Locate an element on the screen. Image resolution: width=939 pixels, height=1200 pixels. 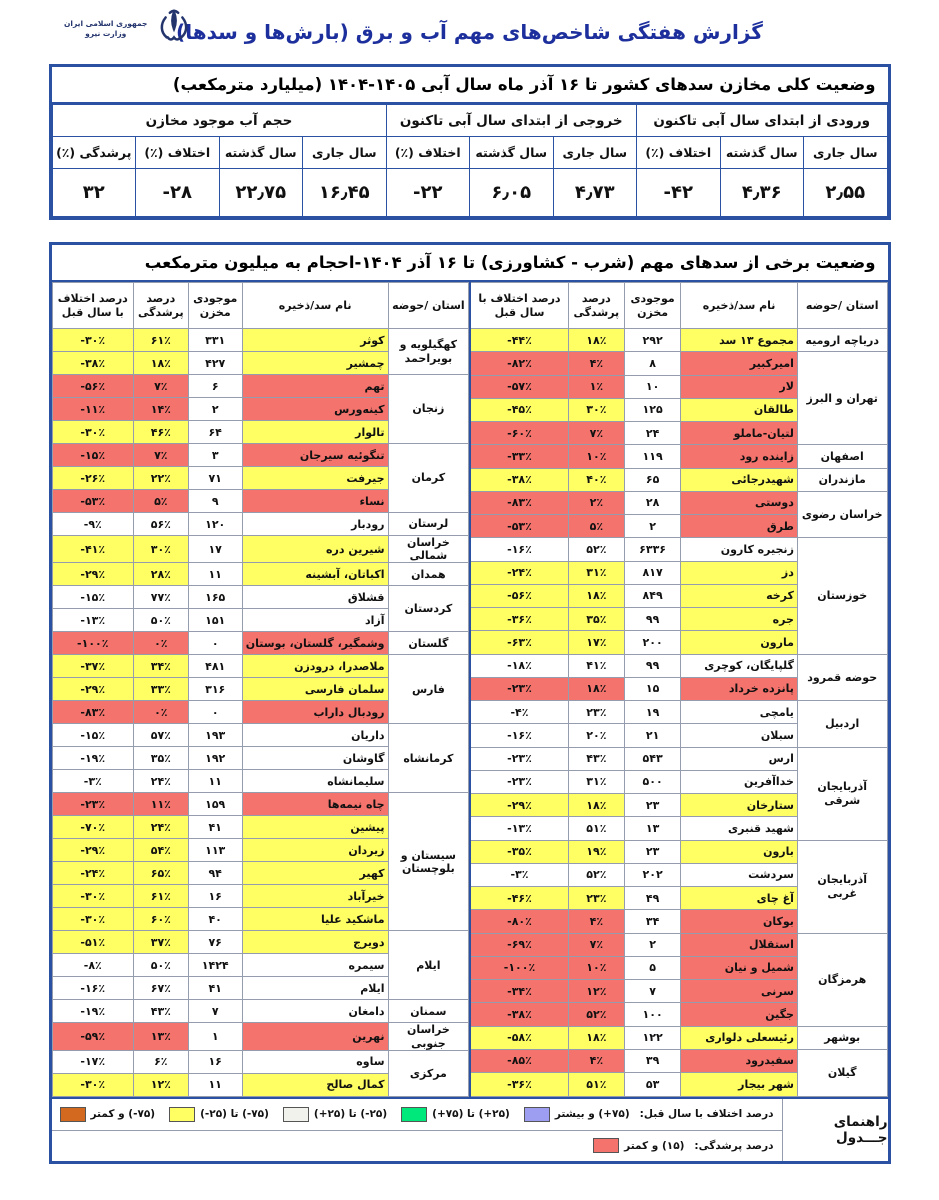
legend-item-label: (۲۵+) تا (۷۵+) is located at coordinates (471, 1114).